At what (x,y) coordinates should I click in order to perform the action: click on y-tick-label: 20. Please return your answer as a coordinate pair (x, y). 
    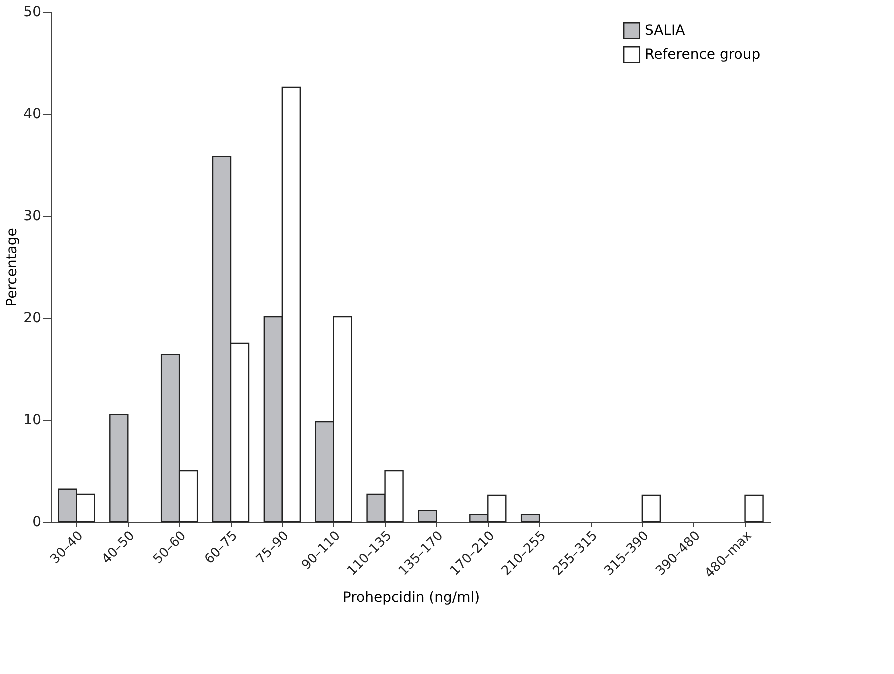
    Looking at the image, I should click on (33, 318).